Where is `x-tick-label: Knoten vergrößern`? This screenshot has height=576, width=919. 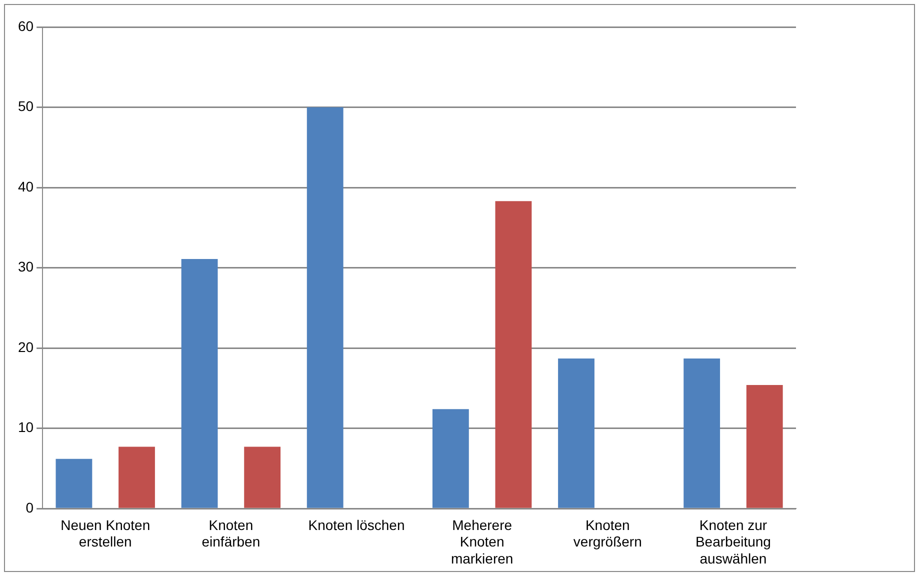 x-tick-label: Knoten vergrößern is located at coordinates (607, 533).